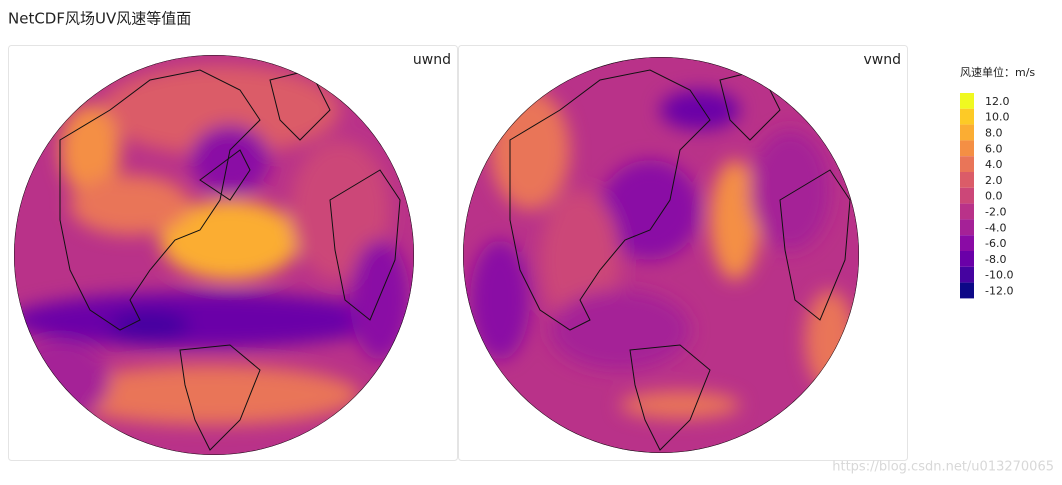 The height and width of the screenshot is (485, 1062). Describe the element at coordinates (99, 19) in the screenshot. I see `page-title: NetCDF风场UV风速等值面` at that location.